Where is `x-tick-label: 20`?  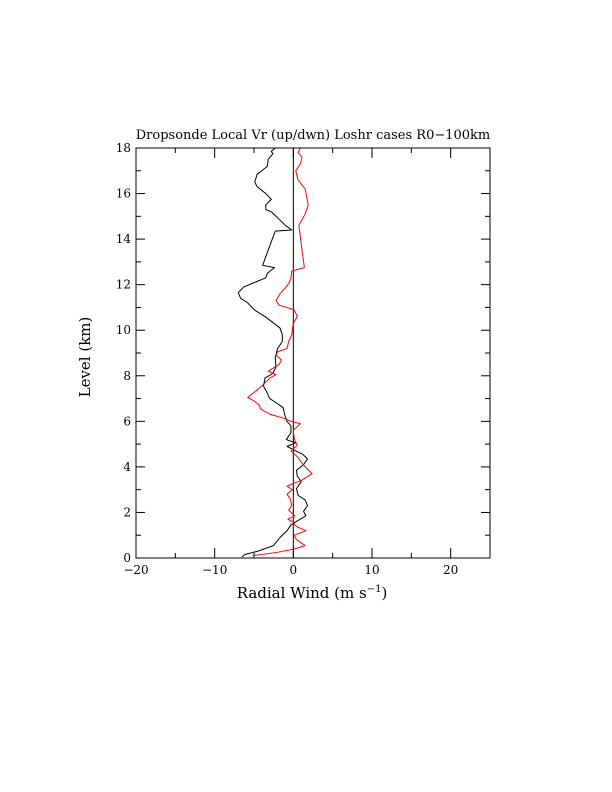 x-tick-label: 20 is located at coordinates (450, 570).